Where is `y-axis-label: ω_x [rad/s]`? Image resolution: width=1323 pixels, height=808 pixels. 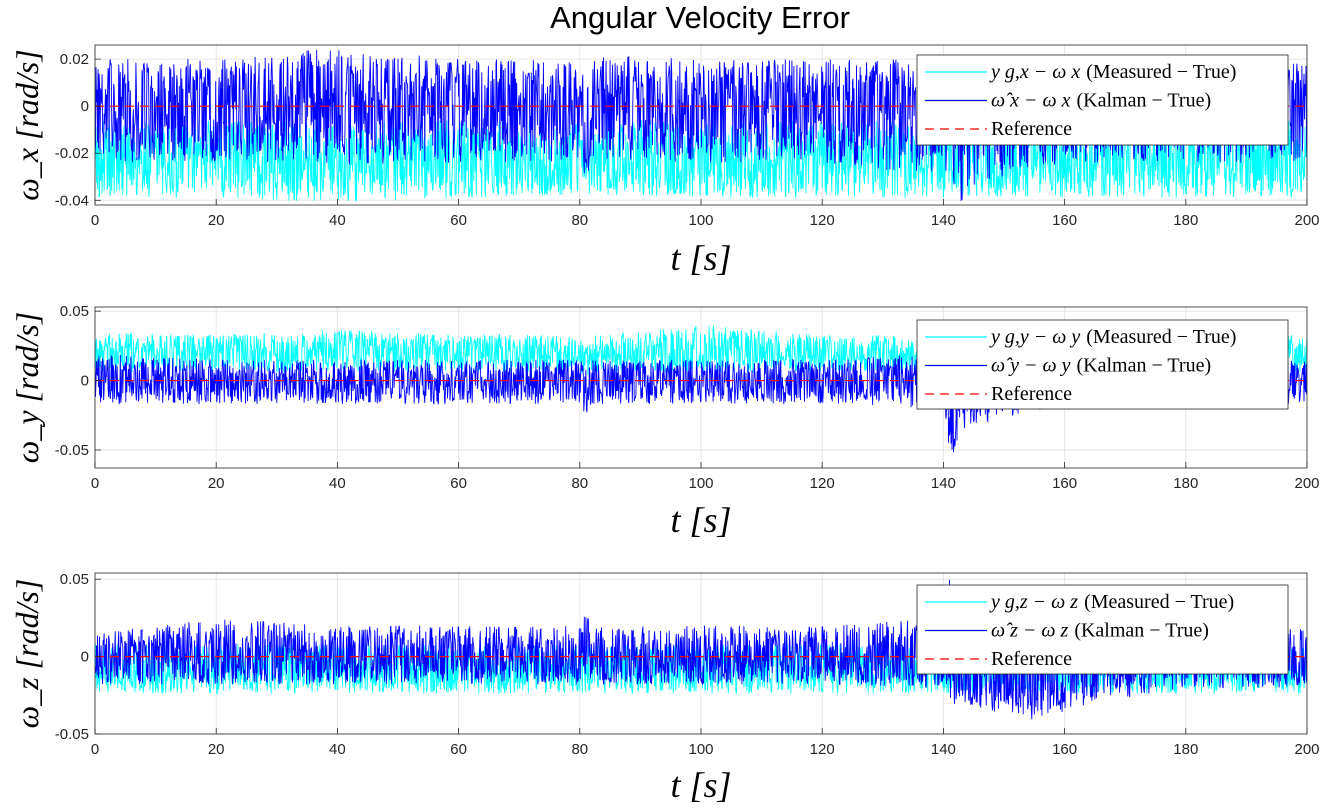
y-axis-label: ω_x [rad/s] is located at coordinates (27, 125).